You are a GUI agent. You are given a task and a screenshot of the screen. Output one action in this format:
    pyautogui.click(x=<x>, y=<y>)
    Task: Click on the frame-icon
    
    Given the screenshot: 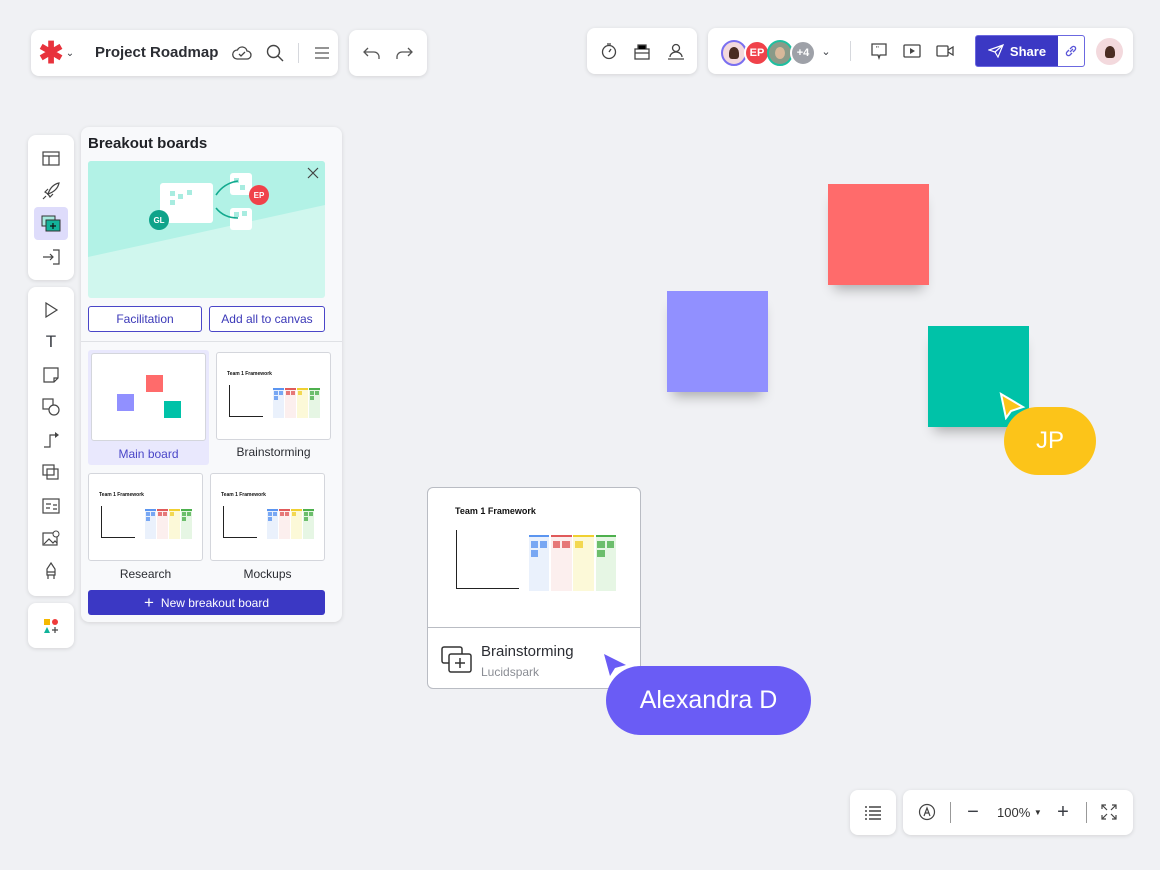 What is the action you would take?
    pyautogui.click(x=51, y=473)
    